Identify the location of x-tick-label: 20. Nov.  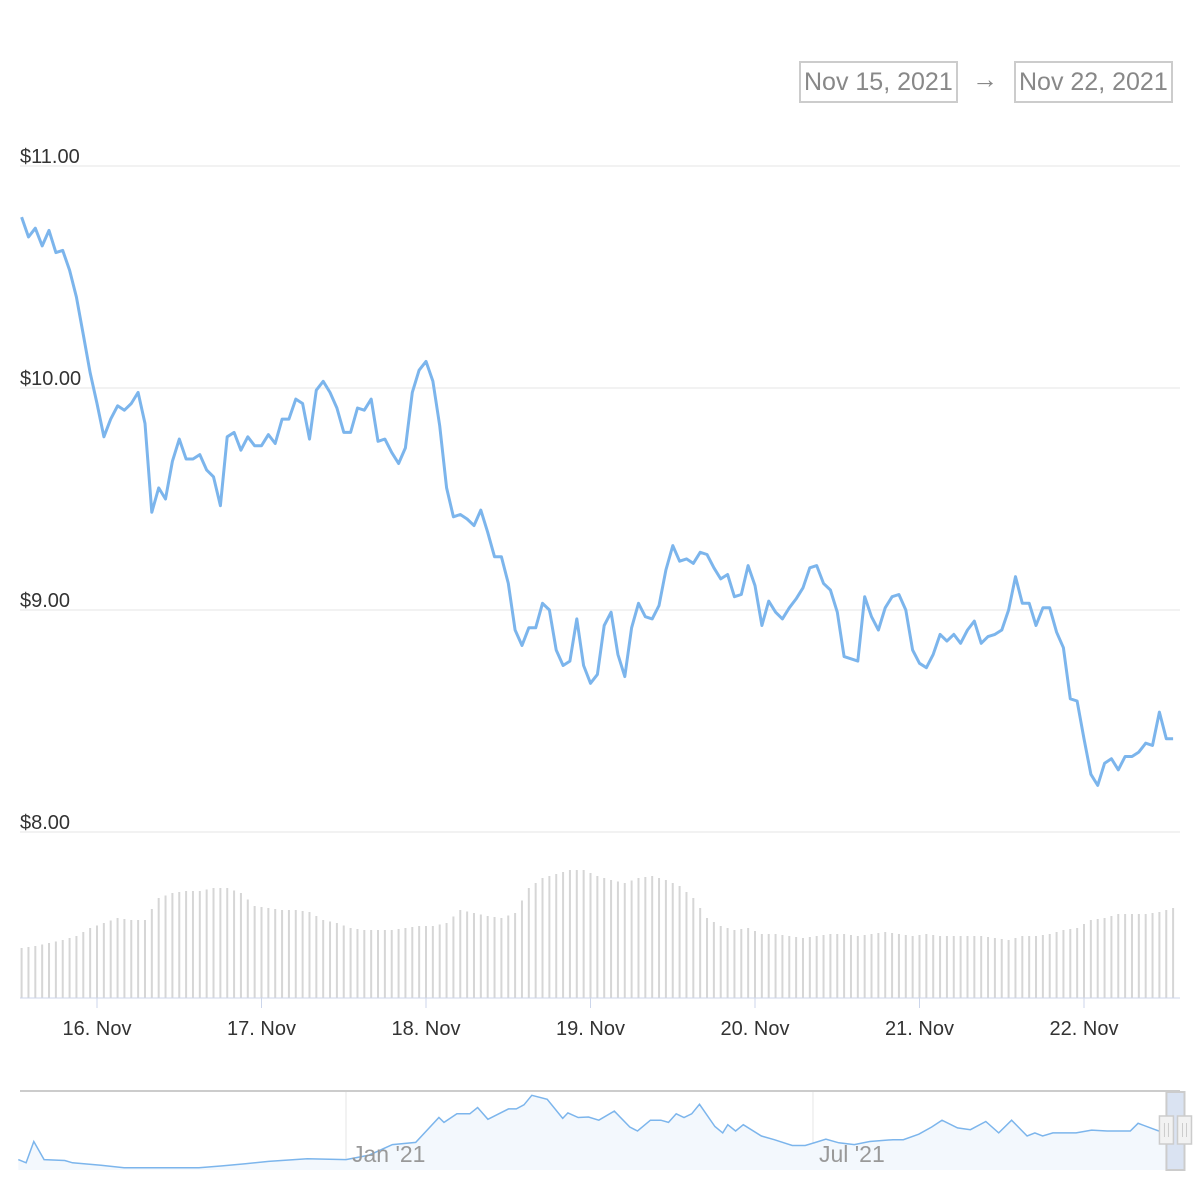
(755, 1029).